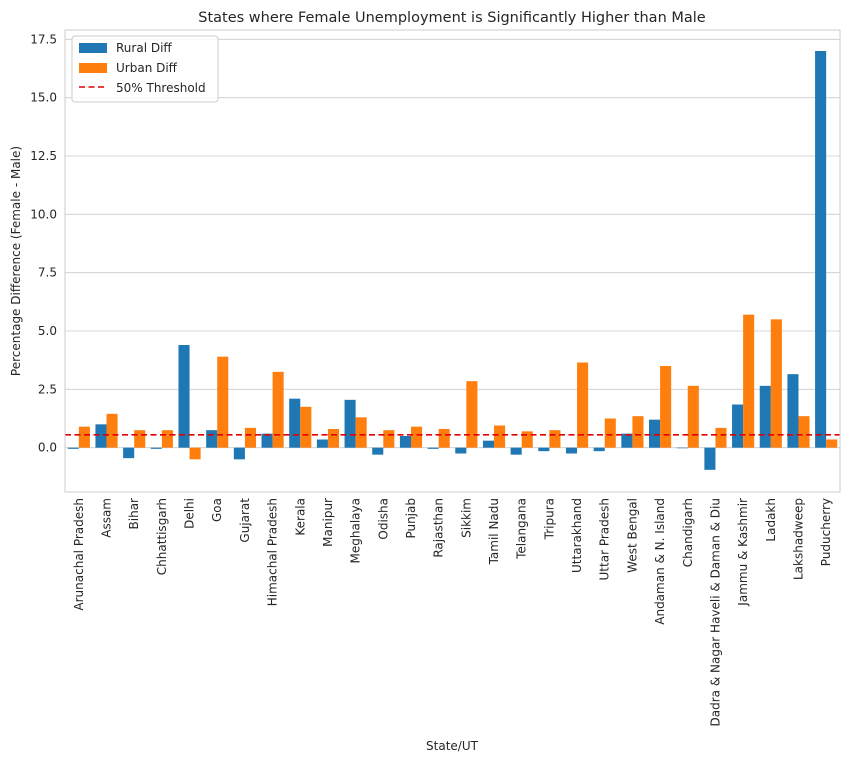 This screenshot has height=765, width=849. I want to click on x-tick-label: Puducherry, so click(826, 532).